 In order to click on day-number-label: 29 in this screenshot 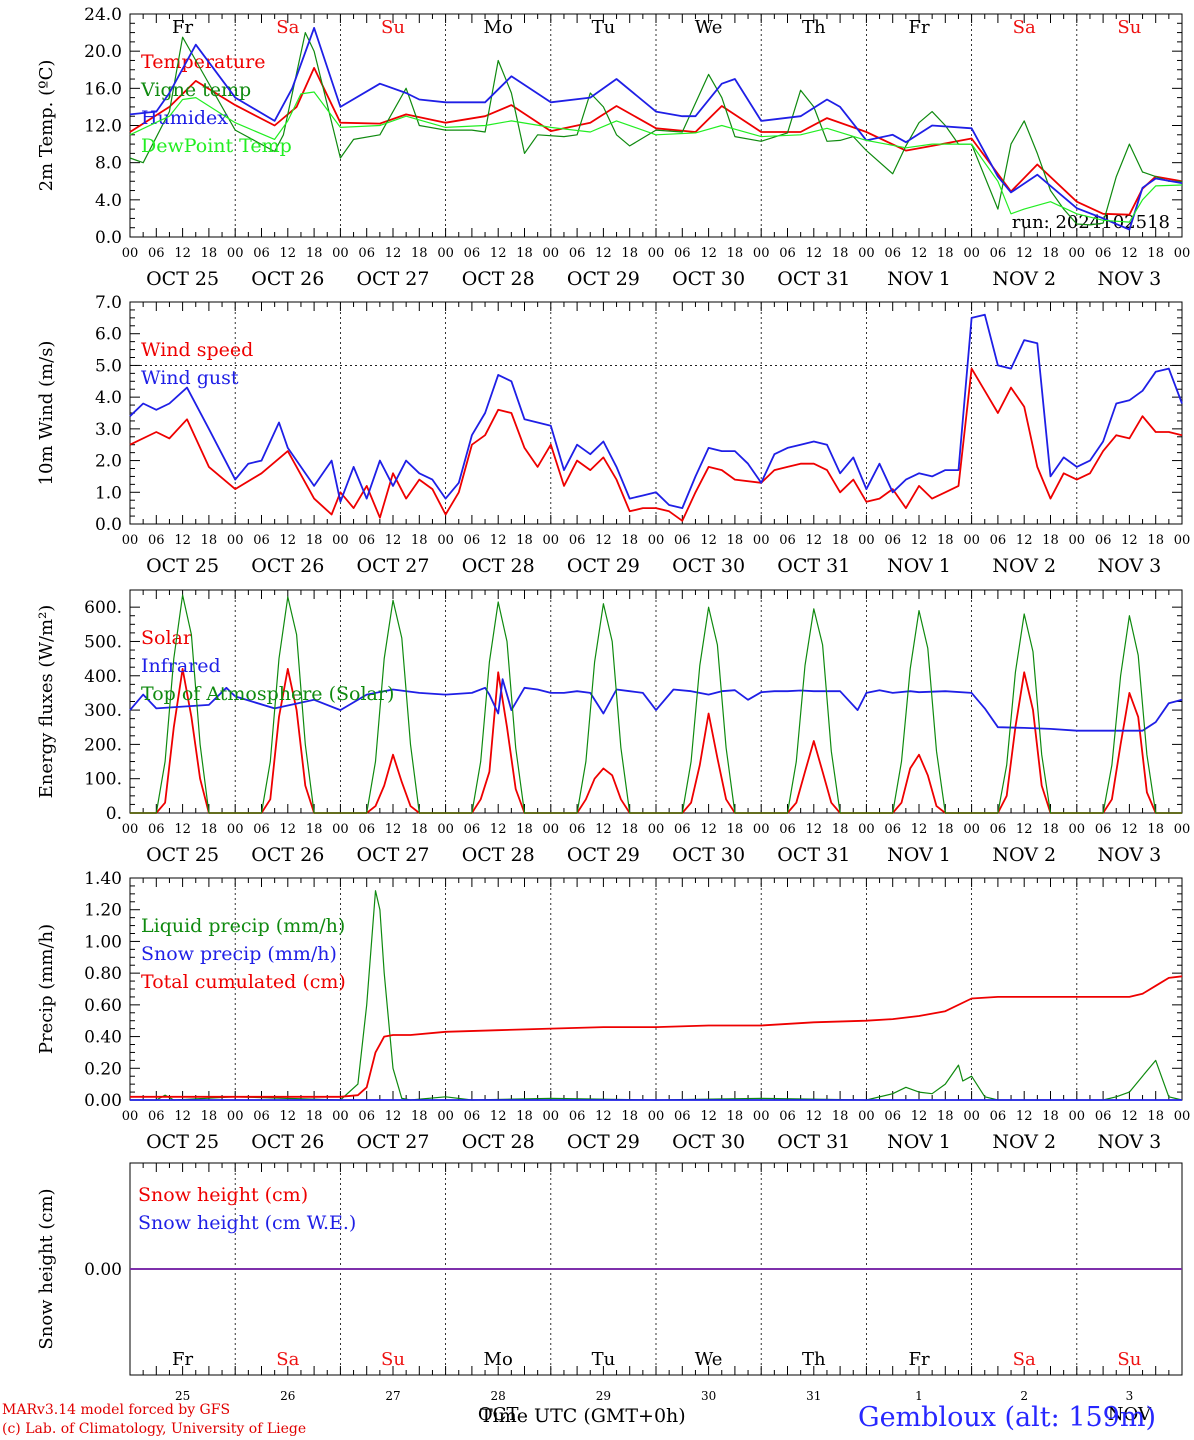, I will do `click(603, 1396)`.